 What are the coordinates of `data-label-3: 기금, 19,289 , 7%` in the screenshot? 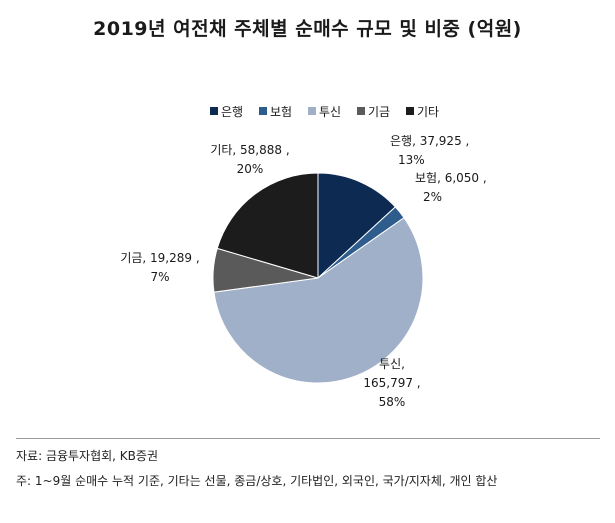 It's located at (159, 267).